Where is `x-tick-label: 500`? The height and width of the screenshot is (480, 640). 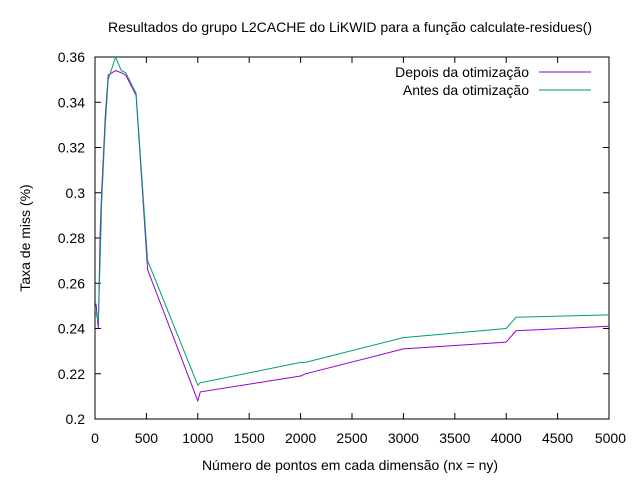
x-tick-label: 500 is located at coordinates (147, 438).